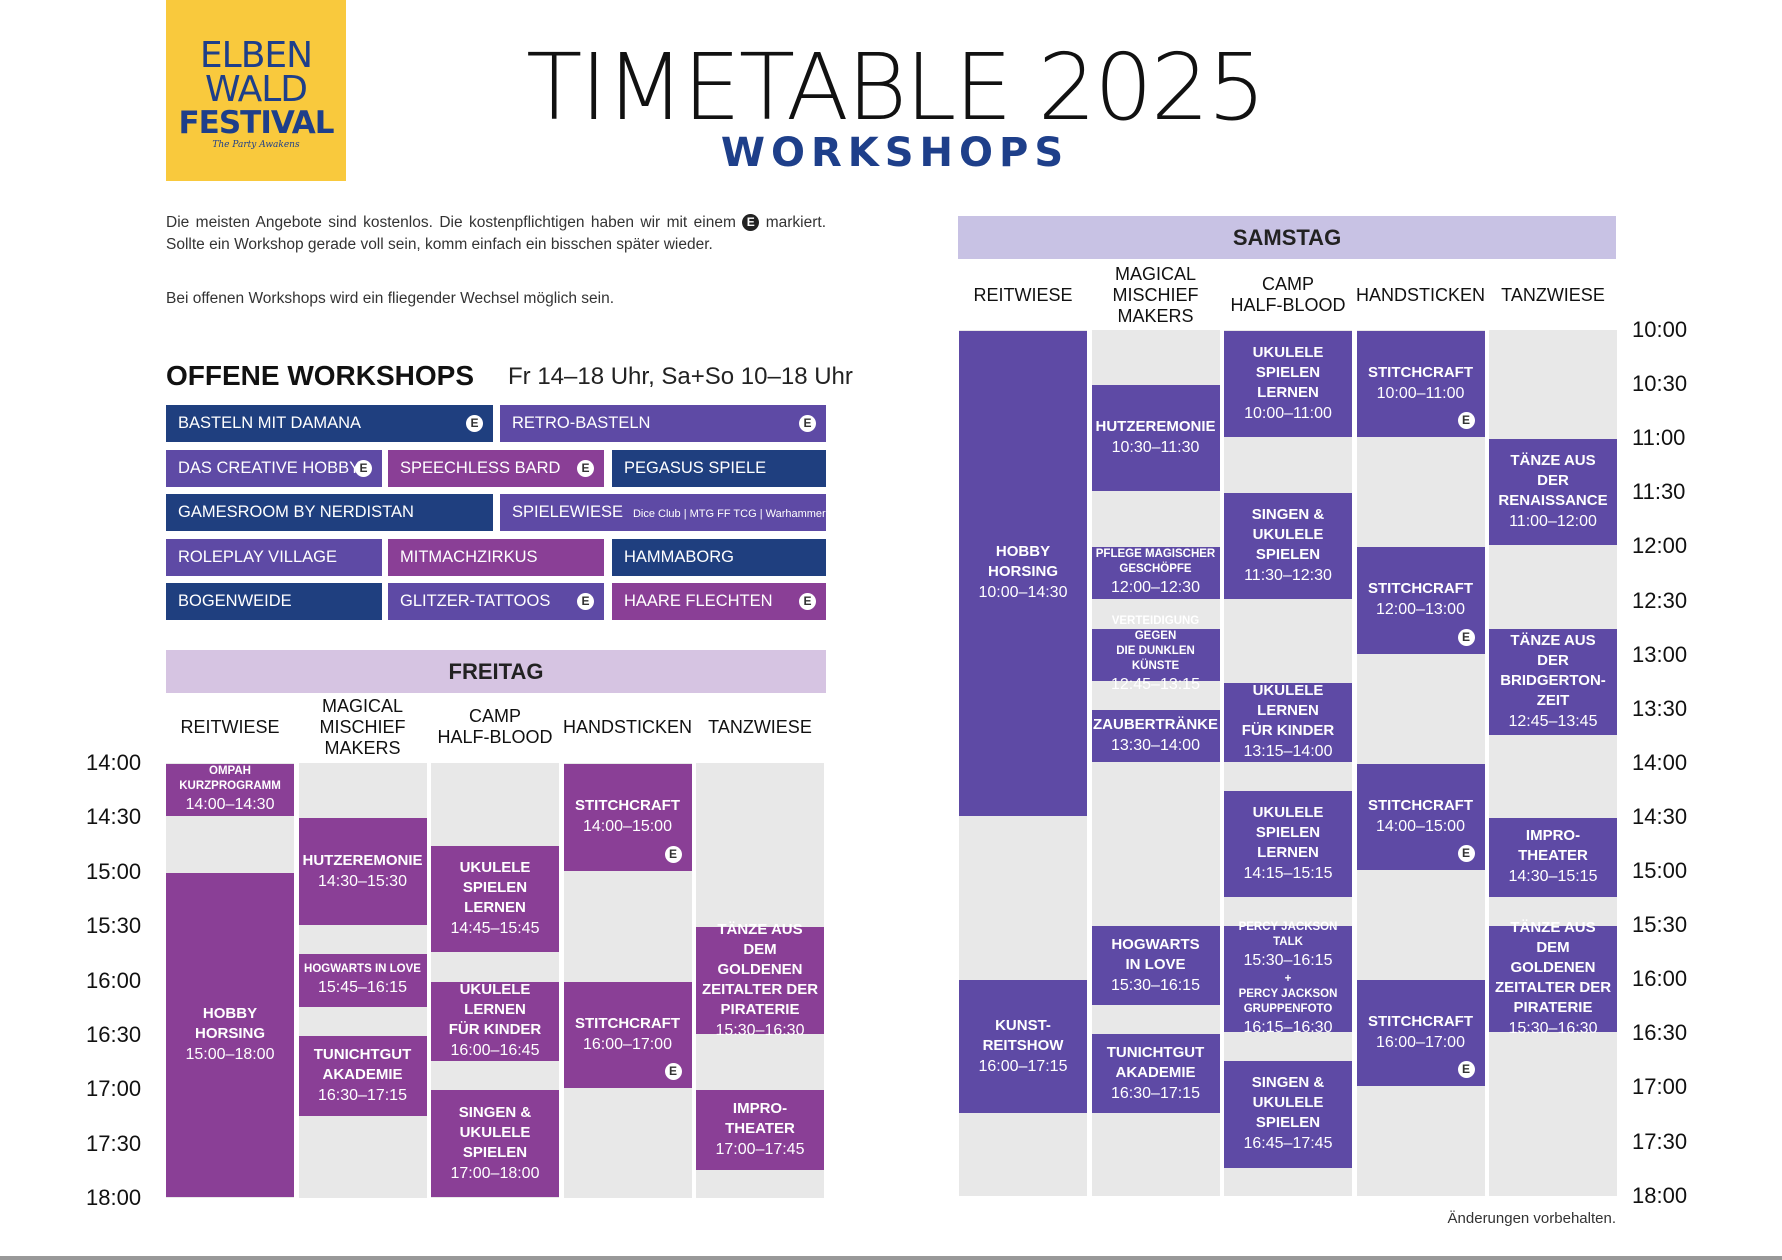  Describe the element at coordinates (1155, 438) in the screenshot. I see `schedule-event: HUTZEREMONIE 10:30–11:30` at that location.